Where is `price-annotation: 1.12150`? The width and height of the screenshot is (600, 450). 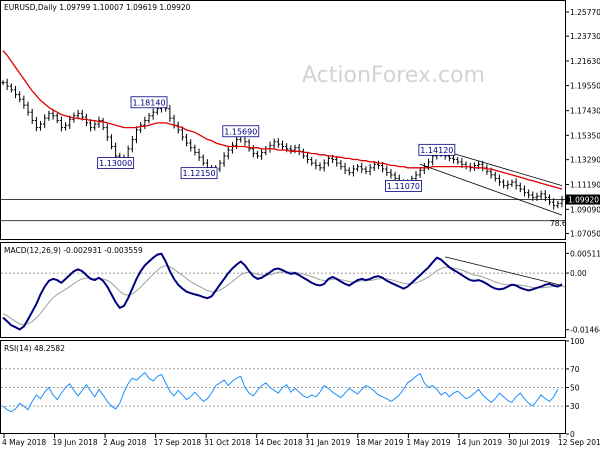 price-annotation: 1.12150 is located at coordinates (199, 173).